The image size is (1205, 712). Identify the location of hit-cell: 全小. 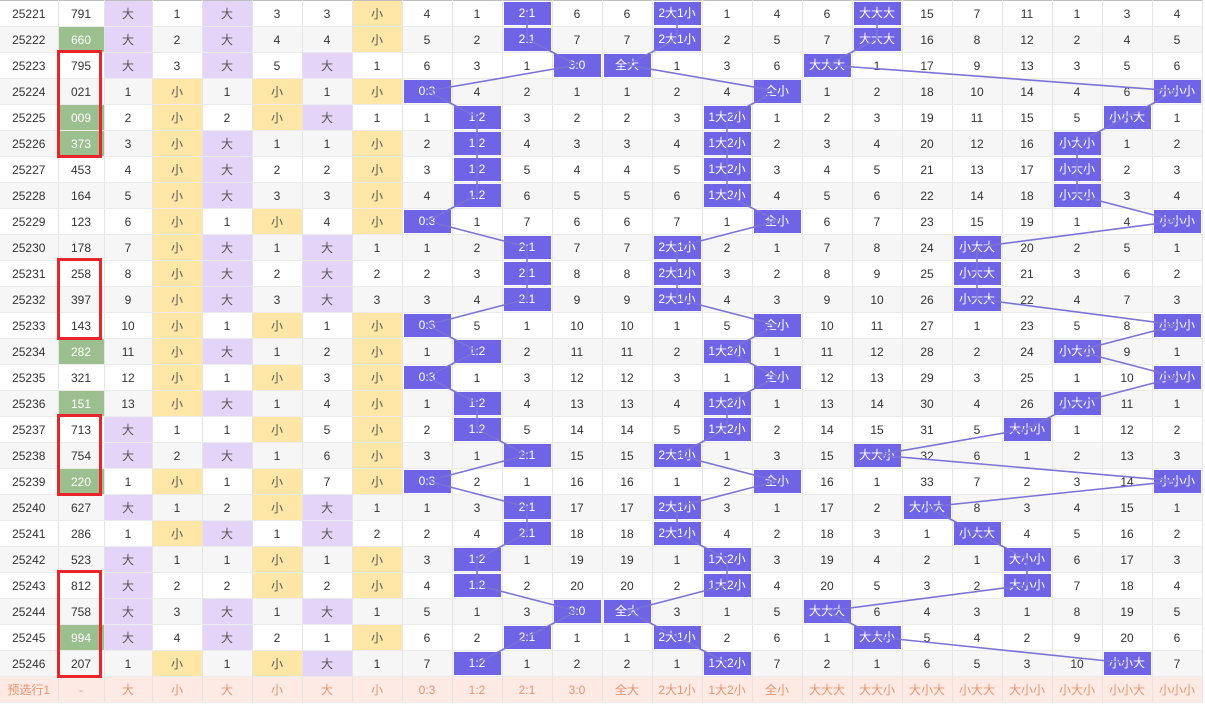
(777, 481).